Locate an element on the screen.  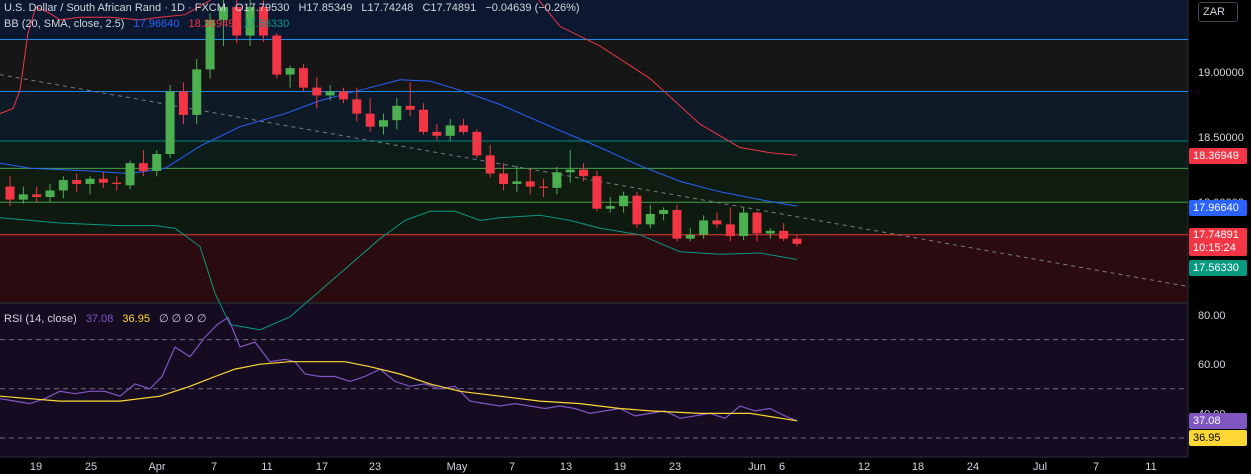
bb-basis-value: 17.96640 is located at coordinates (156, 24).